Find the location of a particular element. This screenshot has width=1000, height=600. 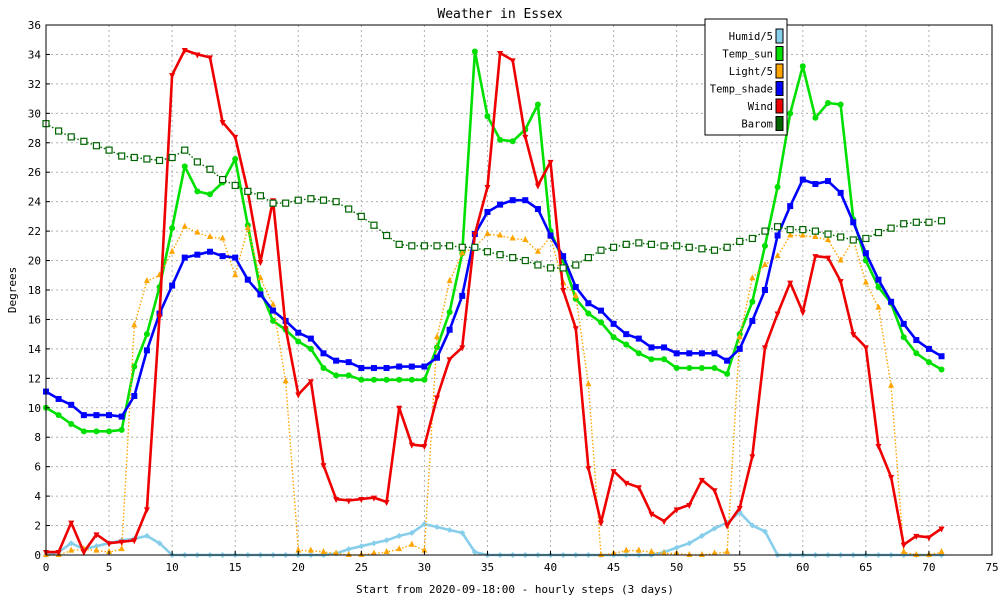

y-tick-label: 6 is located at coordinates (37, 467).